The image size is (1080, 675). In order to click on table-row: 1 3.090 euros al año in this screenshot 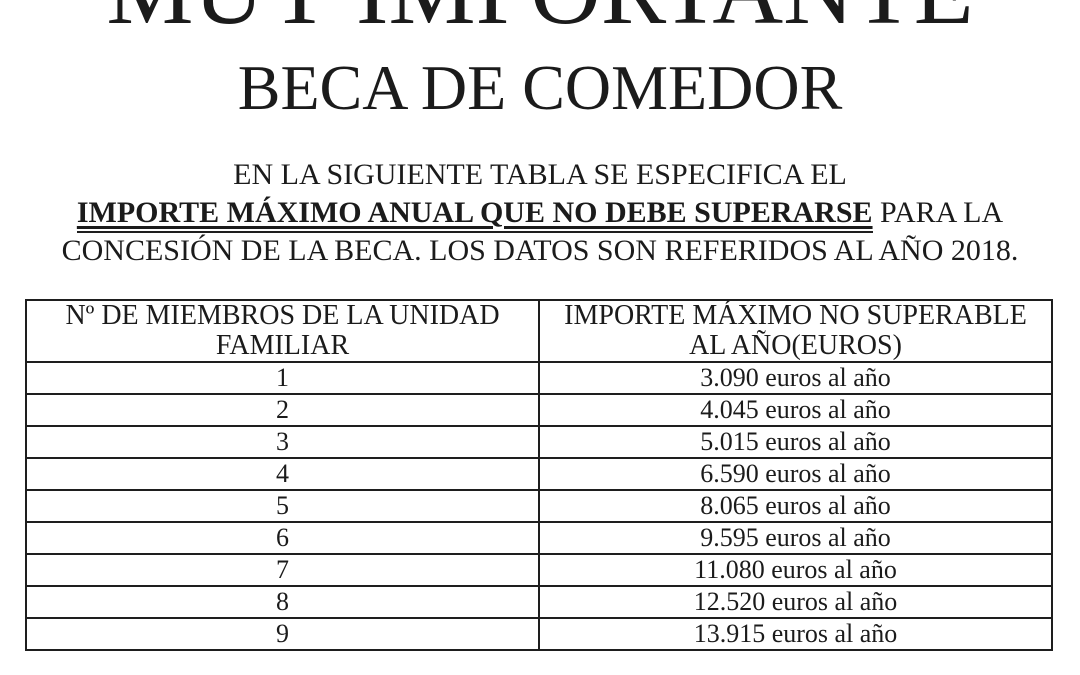, I will do `click(539, 378)`.